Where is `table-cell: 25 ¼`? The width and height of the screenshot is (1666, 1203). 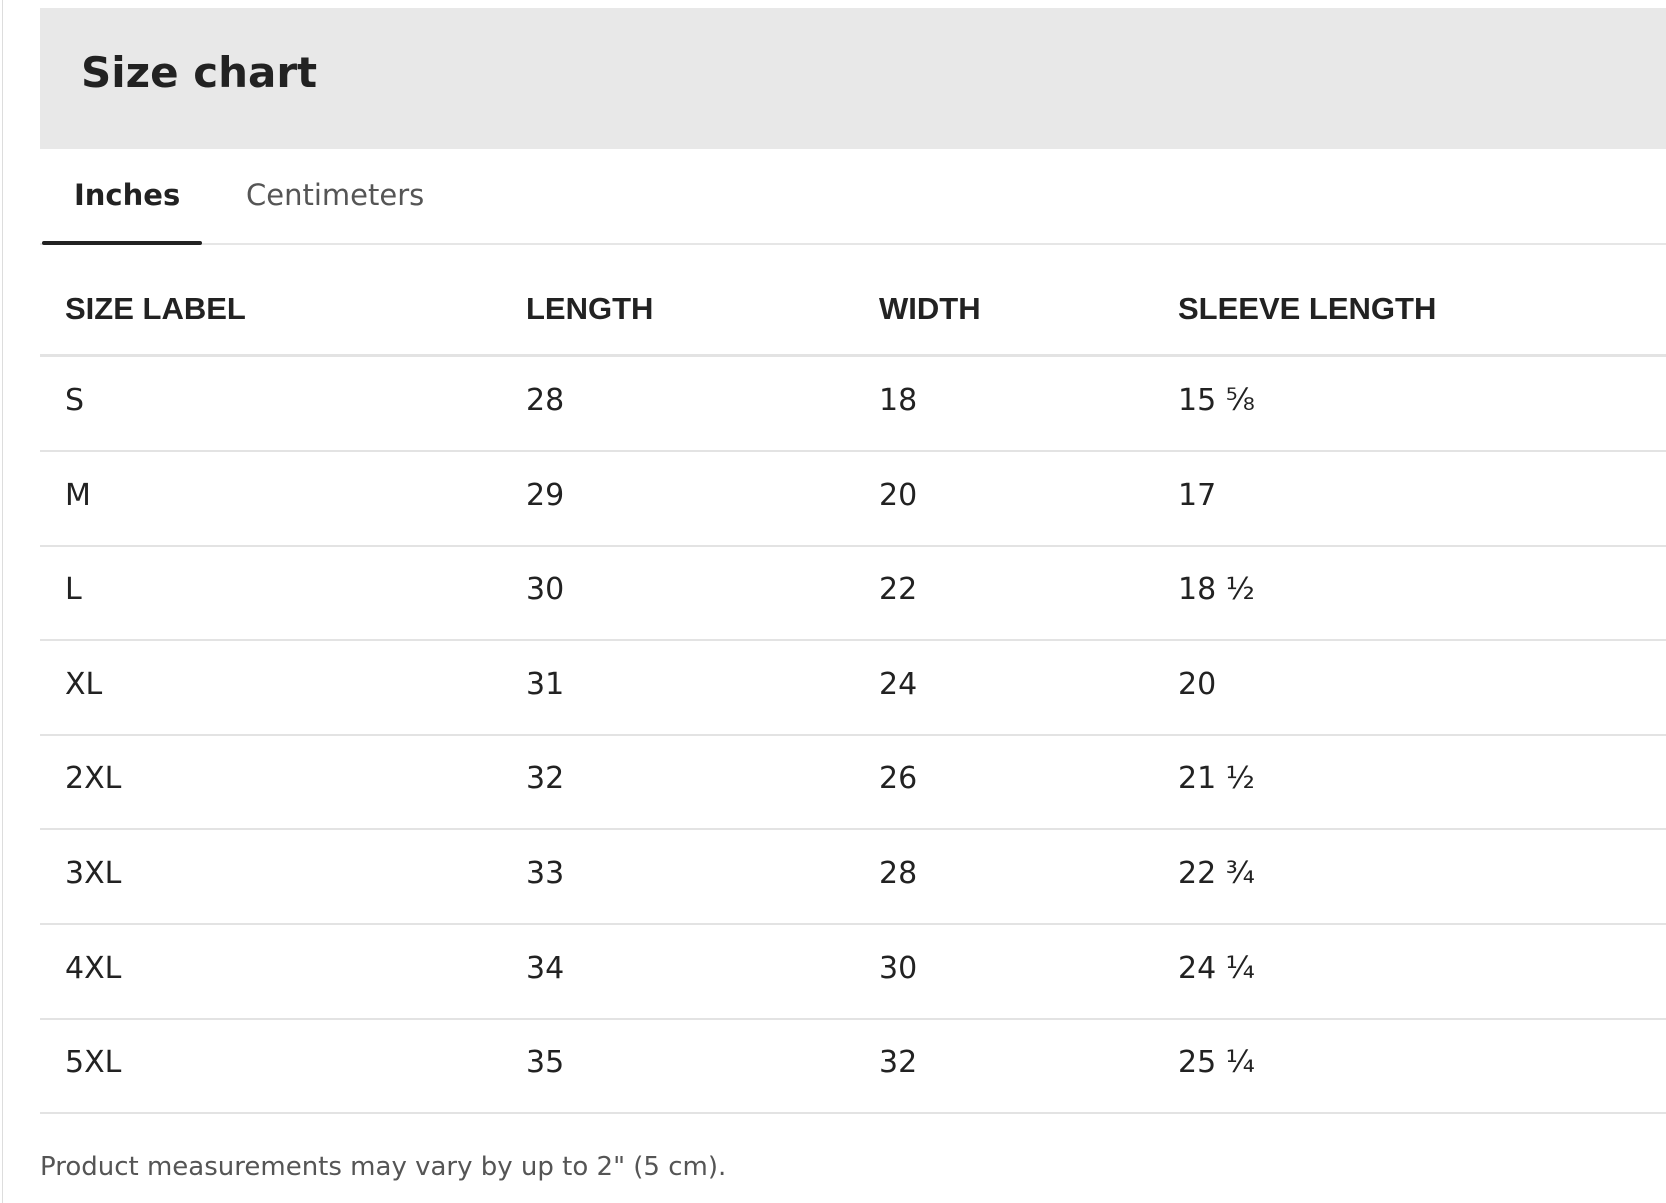 table-cell: 25 ¼ is located at coordinates (1216, 1063).